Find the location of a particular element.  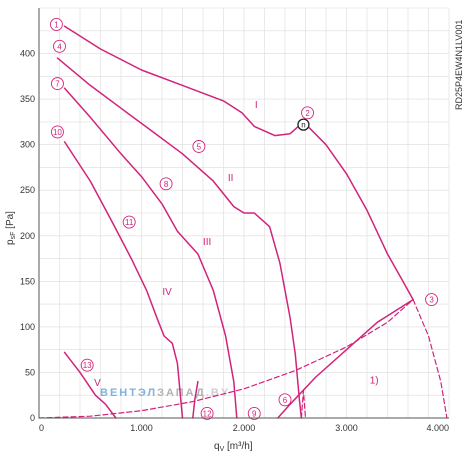

curve-v is located at coordinates (90, 385).